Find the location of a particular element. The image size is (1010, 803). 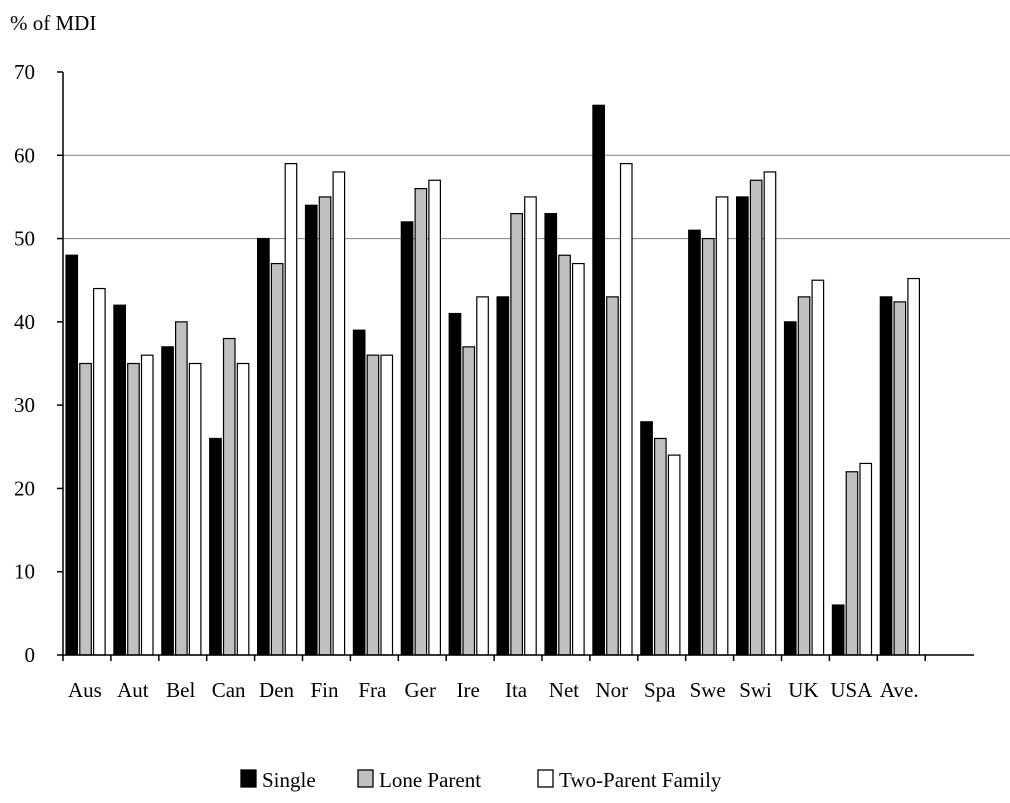

category-label-usa: USA is located at coordinates (851, 690).